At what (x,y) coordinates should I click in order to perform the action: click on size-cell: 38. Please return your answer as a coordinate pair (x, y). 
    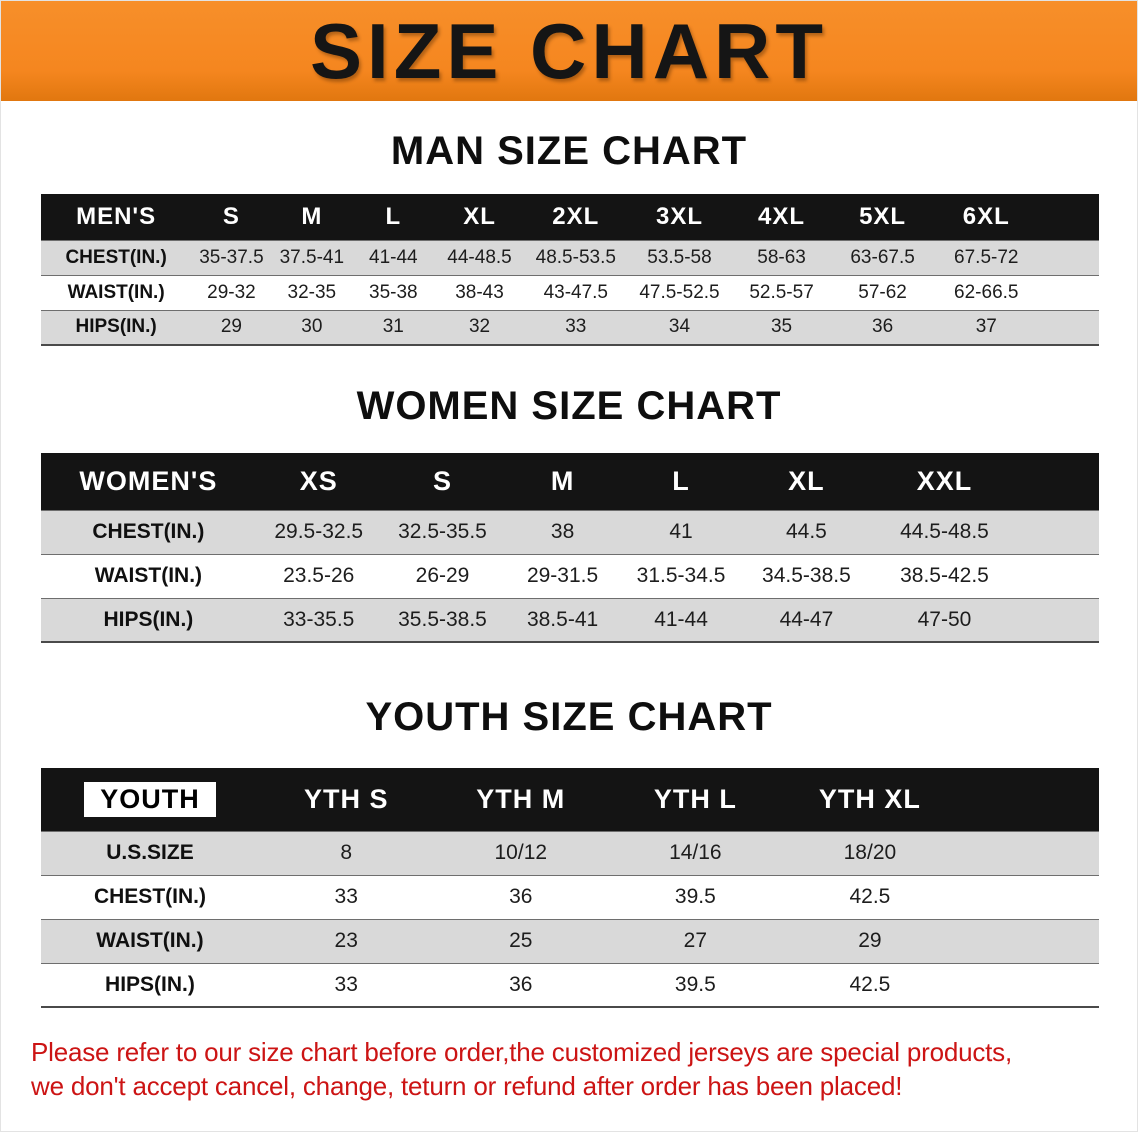
    Looking at the image, I should click on (562, 531).